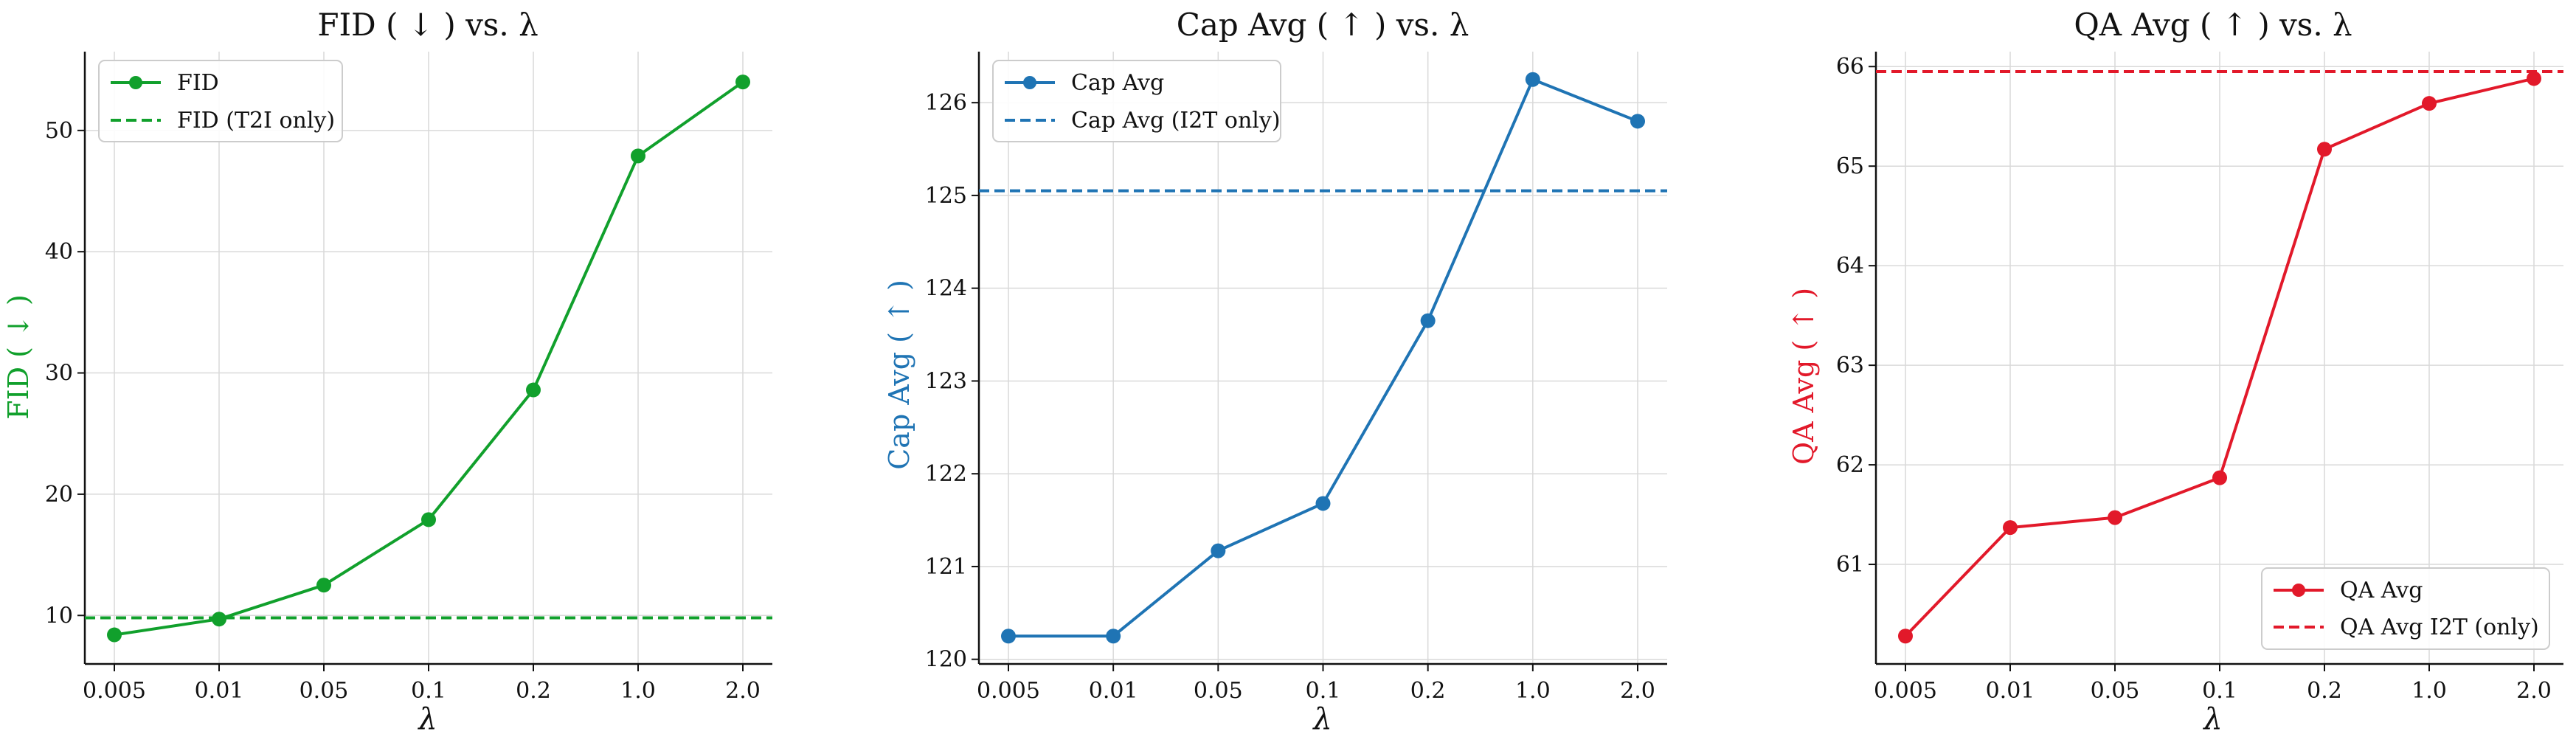 This screenshot has height=751, width=2576. I want to click on y-tick-label: 65, so click(1850, 166).